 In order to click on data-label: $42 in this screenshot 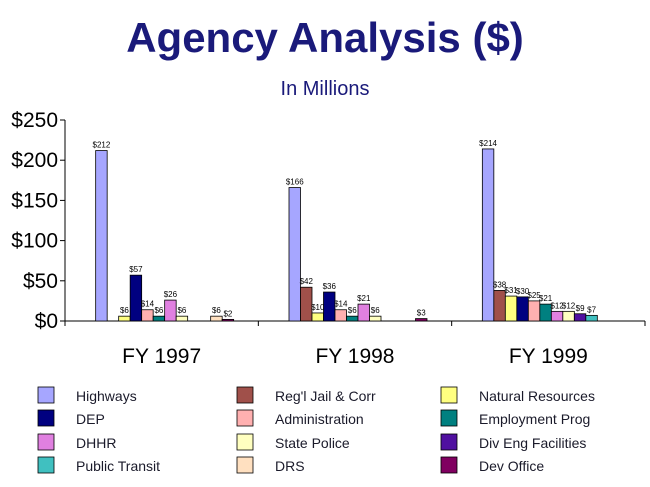, I will do `click(307, 281)`.